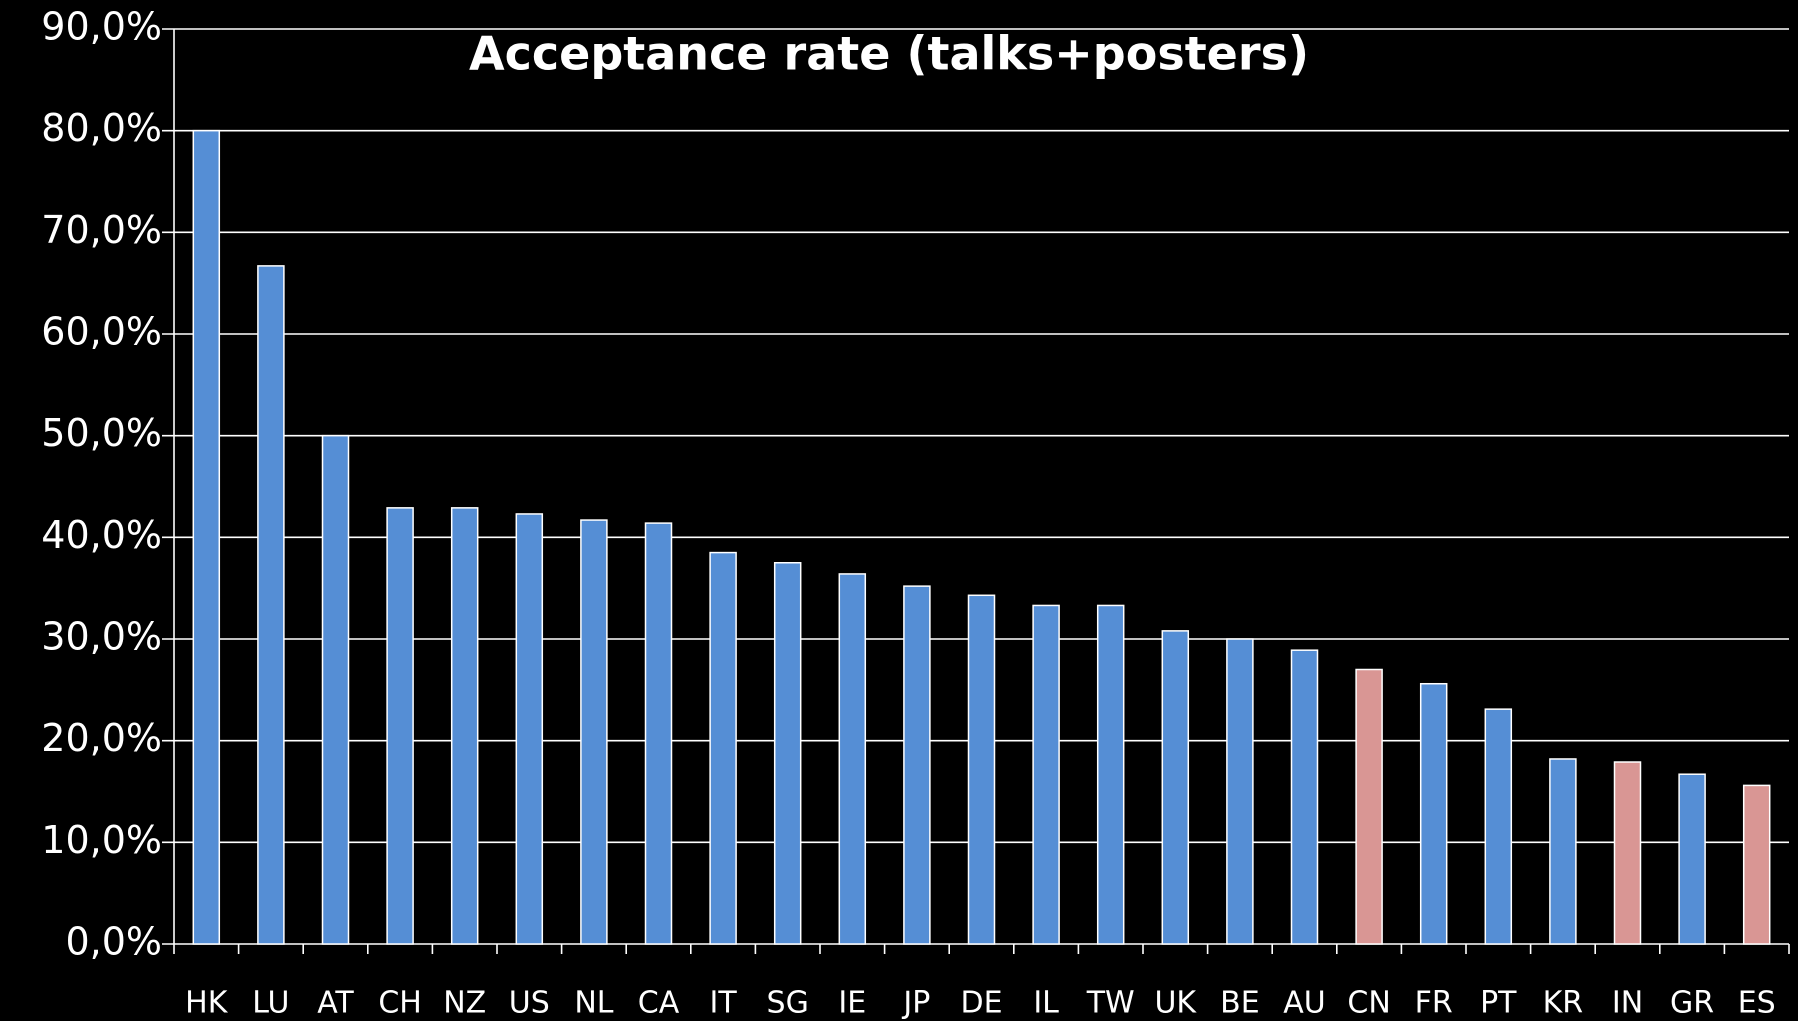  I want to click on chart-title: Acceptance rate (talks+posters), so click(889, 54).